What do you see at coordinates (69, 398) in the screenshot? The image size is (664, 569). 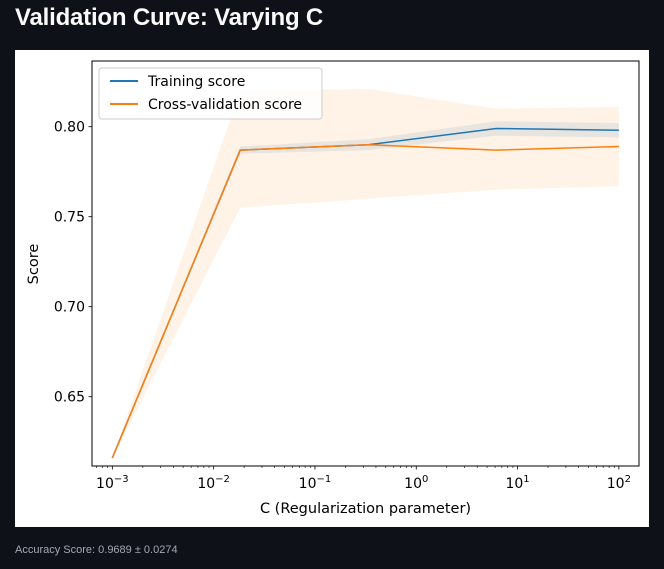 I see `y-tick-label: 0.65` at bounding box center [69, 398].